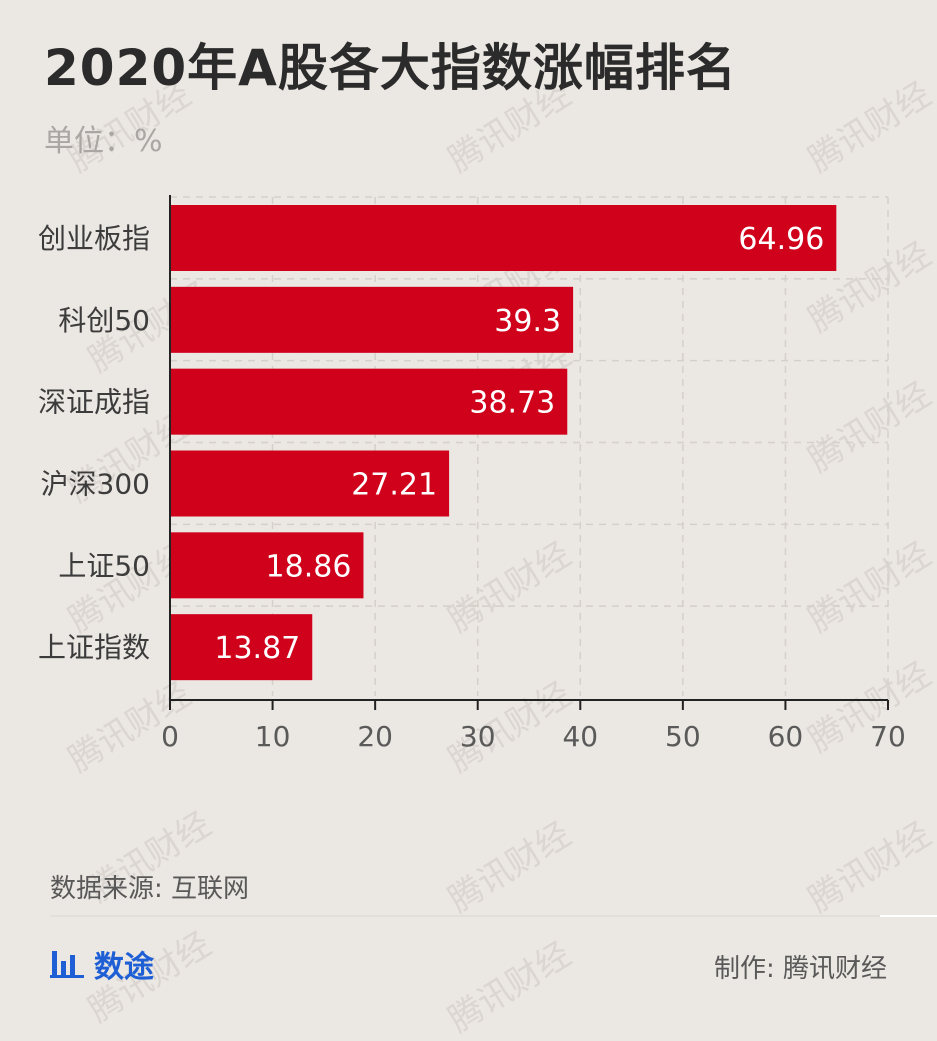 This screenshot has width=937, height=1041. I want to click on x-tick-label: 10, so click(273, 736).